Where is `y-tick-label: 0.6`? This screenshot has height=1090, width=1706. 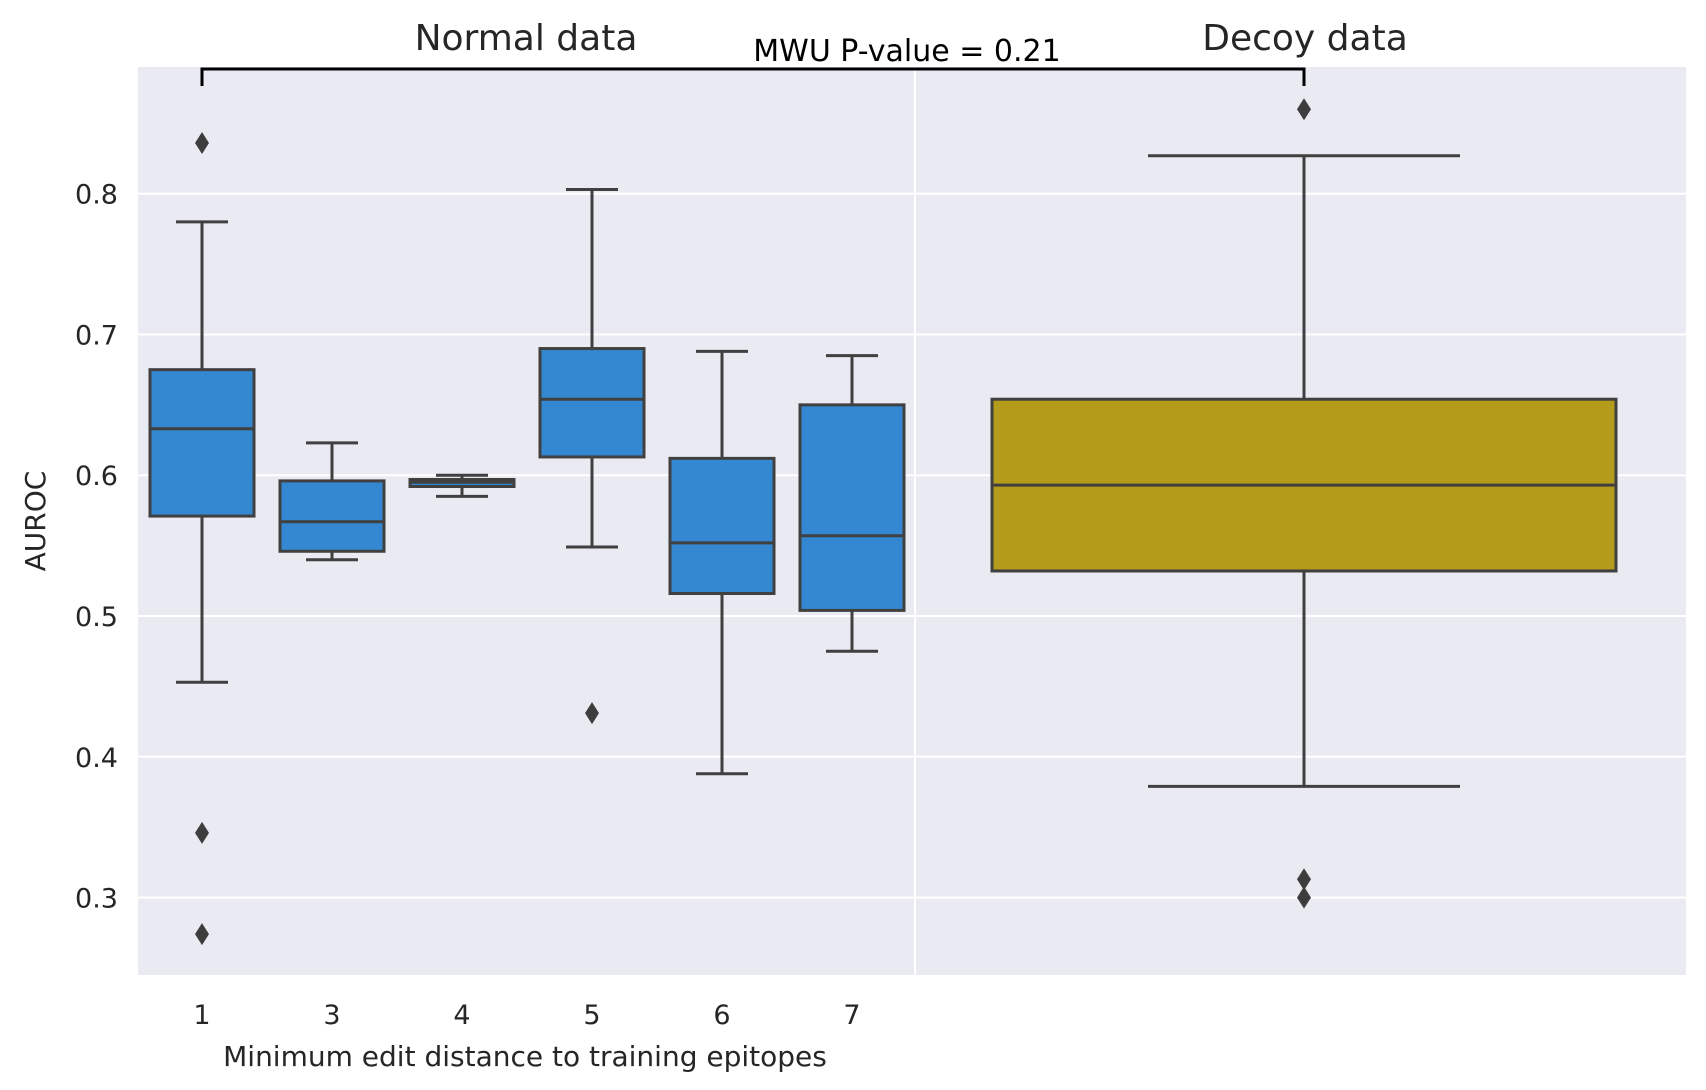 y-tick-label: 0.6 is located at coordinates (96, 476).